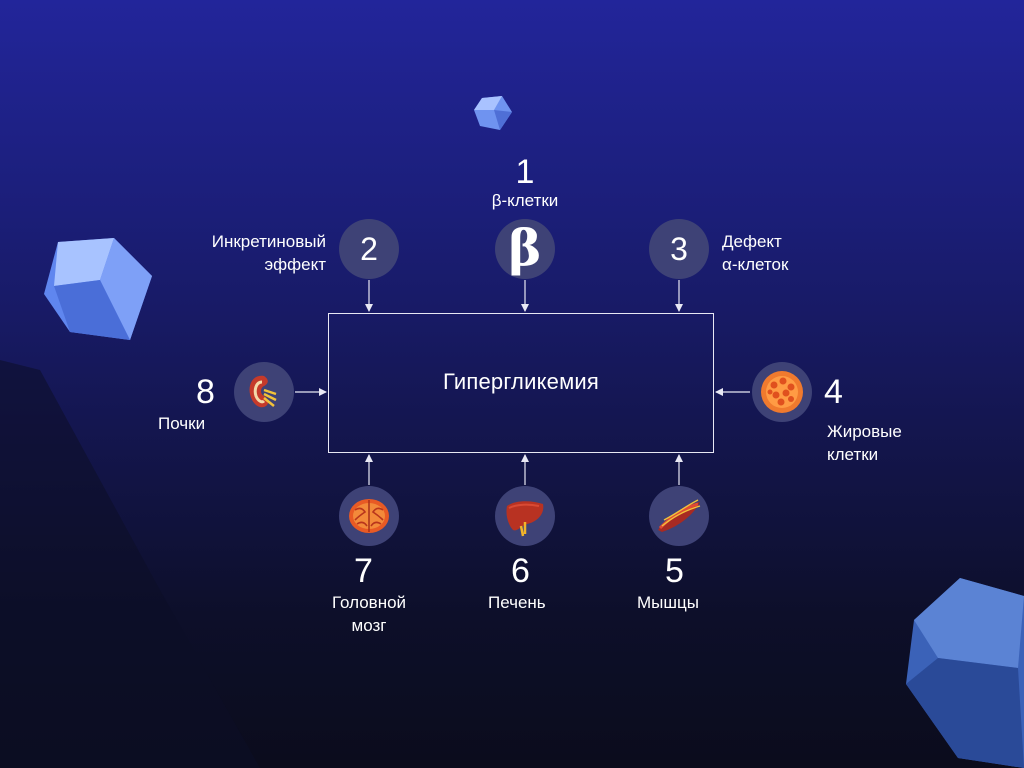  I want to click on node-5-number: 5, so click(674, 571).